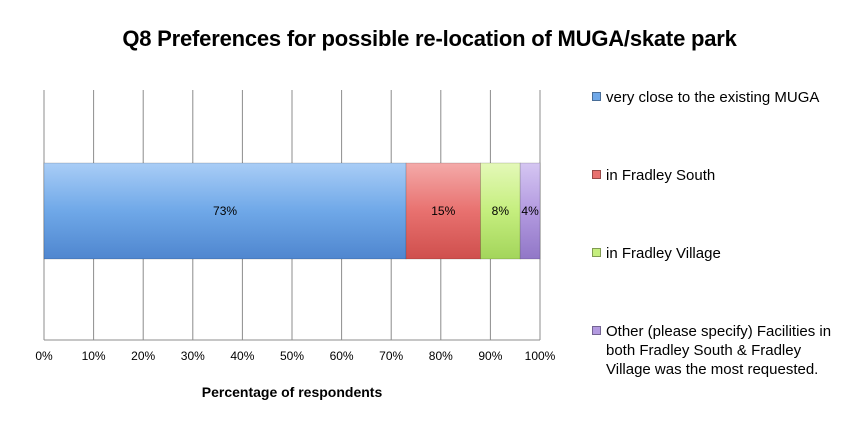  Describe the element at coordinates (193, 356) in the screenshot. I see `x-tick-label: 30%` at that location.